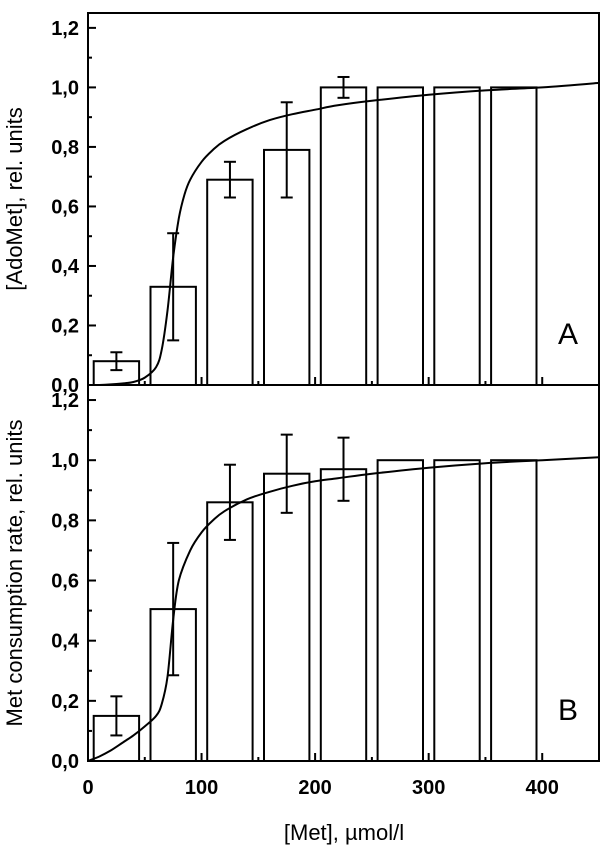 This screenshot has height=851, width=600. Describe the element at coordinates (65, 386) in the screenshot. I see `panel-a-y-tick-label: 0,0` at that location.